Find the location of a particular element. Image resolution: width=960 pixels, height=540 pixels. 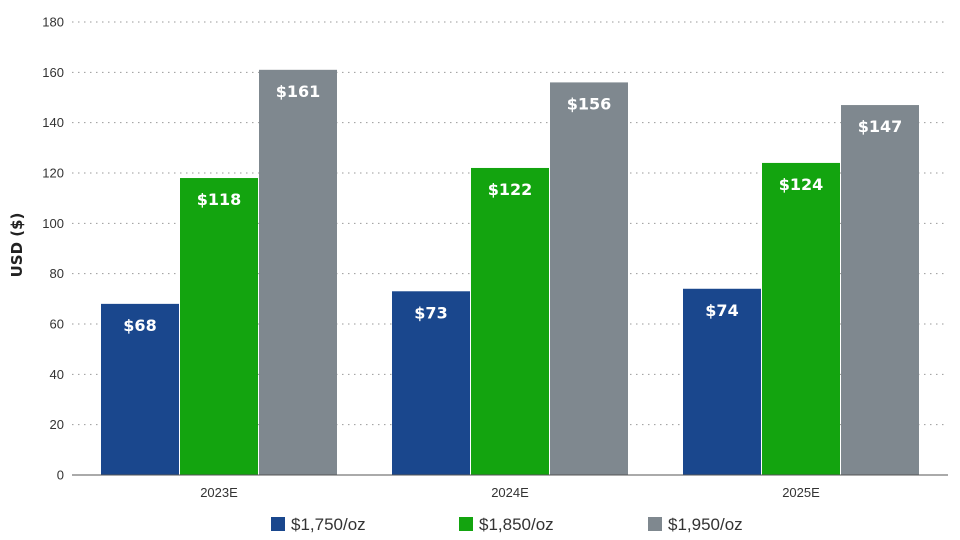

legend-label: $1,750/oz is located at coordinates (328, 524).